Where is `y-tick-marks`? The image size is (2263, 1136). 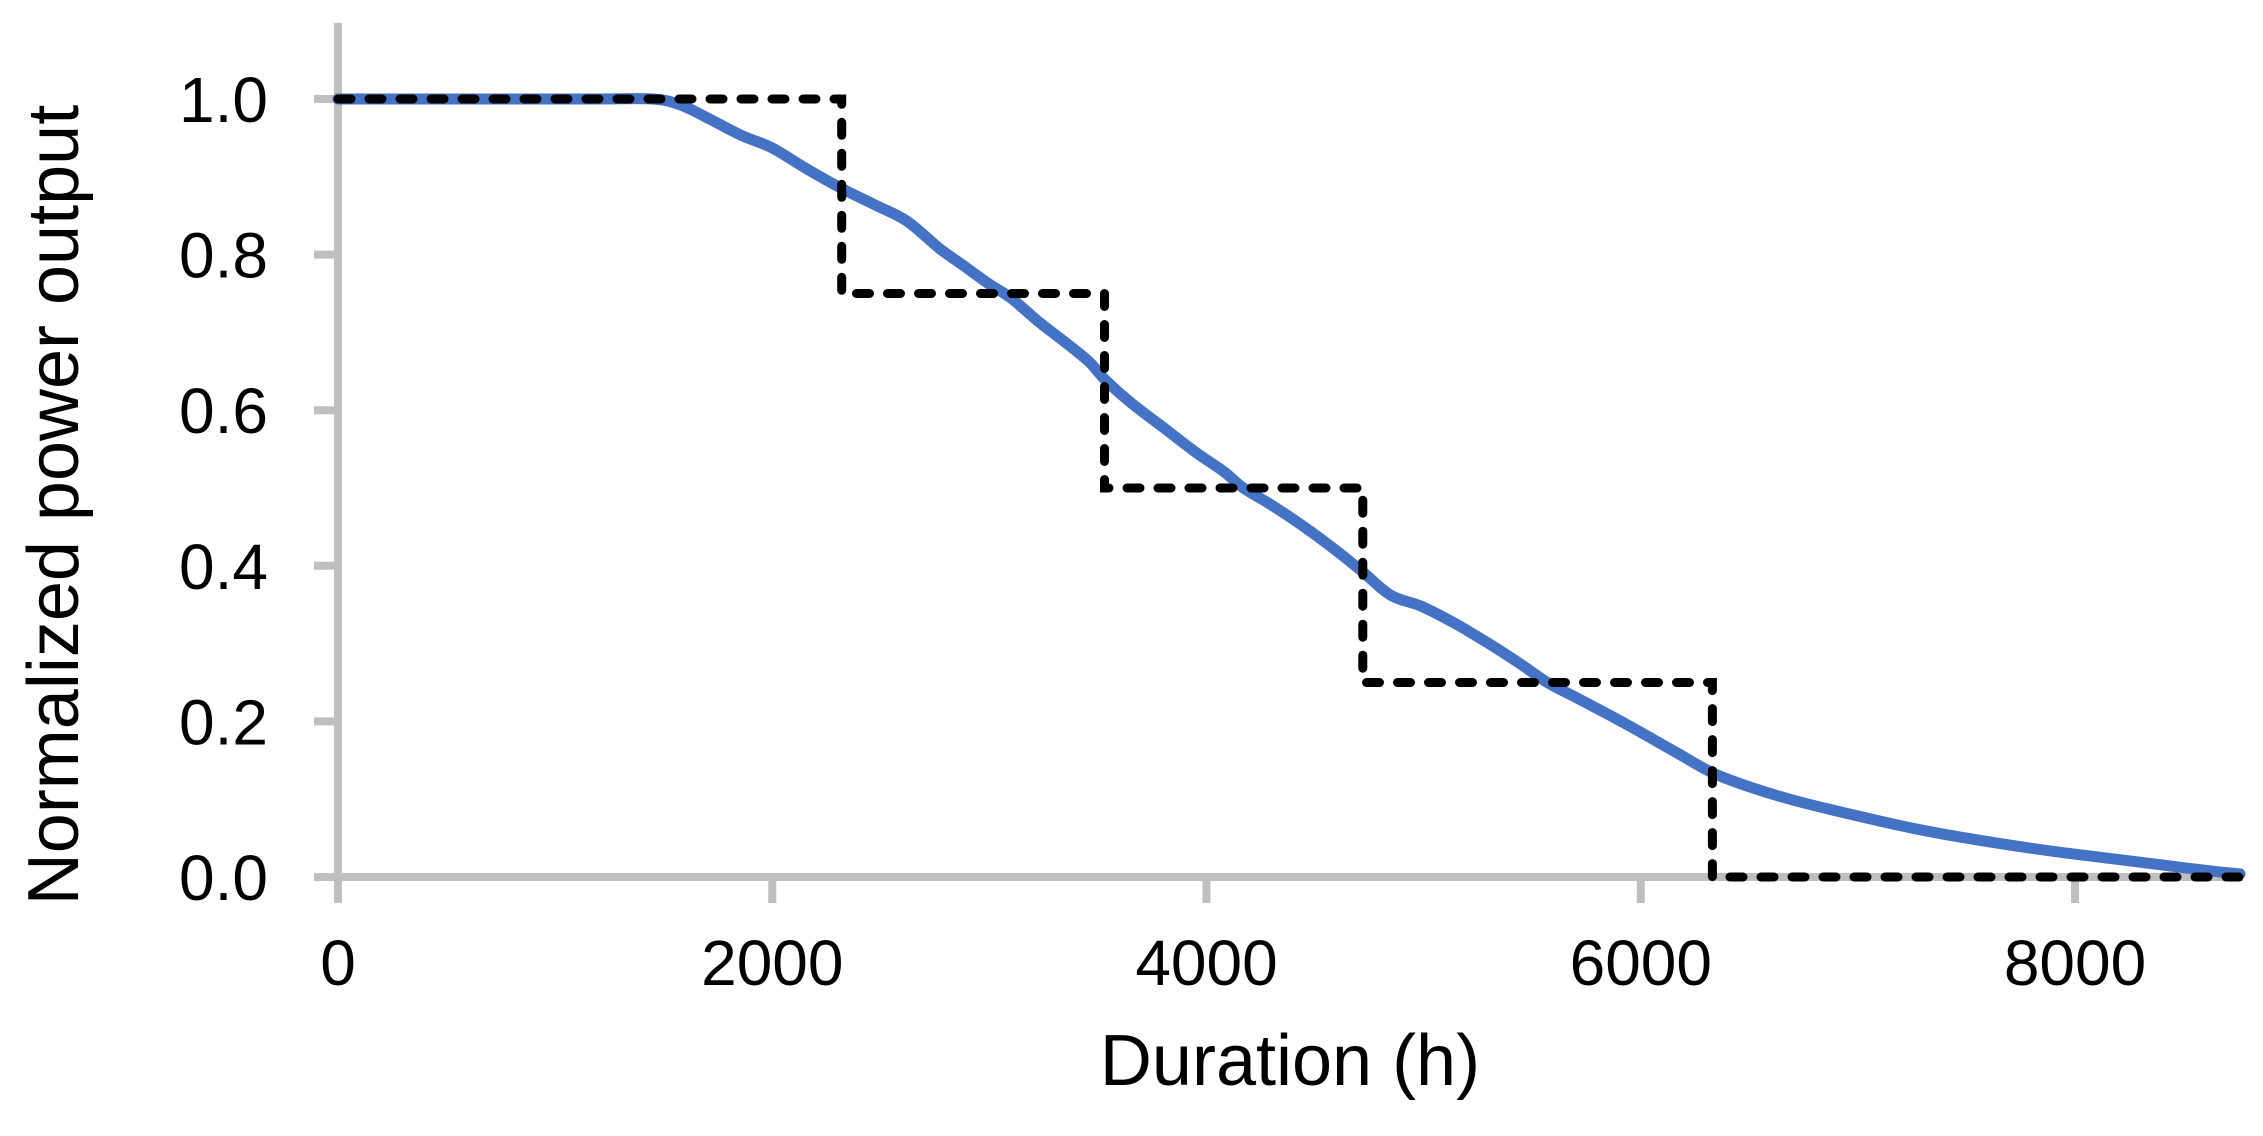
y-tick-marks is located at coordinates (328, 488).